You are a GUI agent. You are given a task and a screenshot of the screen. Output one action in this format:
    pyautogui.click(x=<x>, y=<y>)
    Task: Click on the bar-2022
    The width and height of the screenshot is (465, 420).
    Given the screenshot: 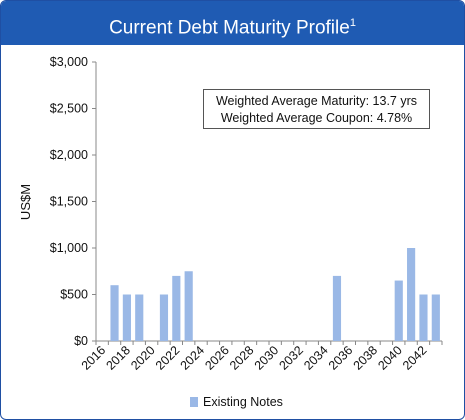 What is the action you would take?
    pyautogui.click(x=176, y=308)
    